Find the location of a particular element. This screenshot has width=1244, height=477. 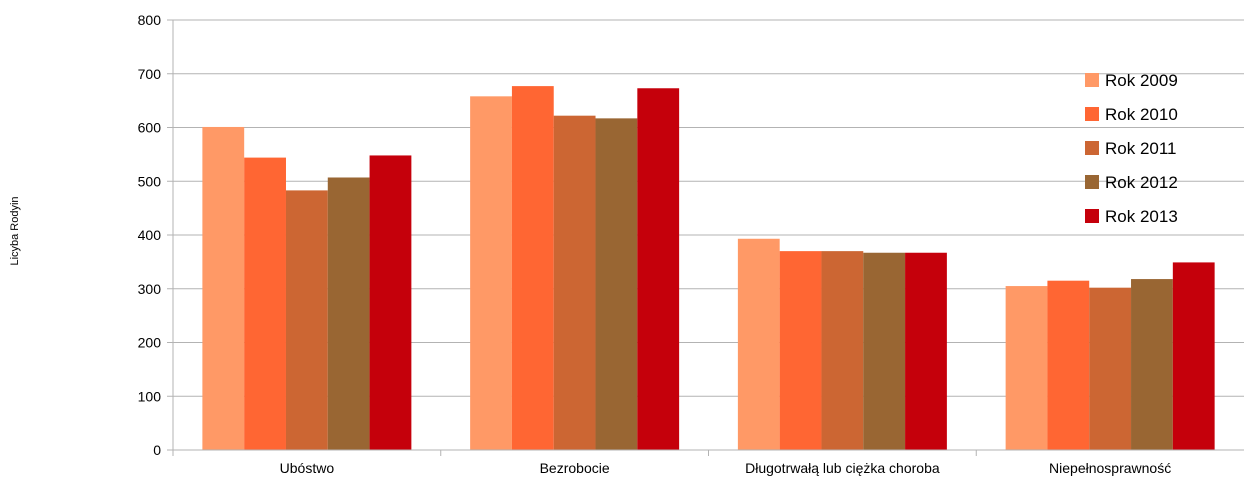

y-tick-label: 600 is located at coordinates (150, 128).